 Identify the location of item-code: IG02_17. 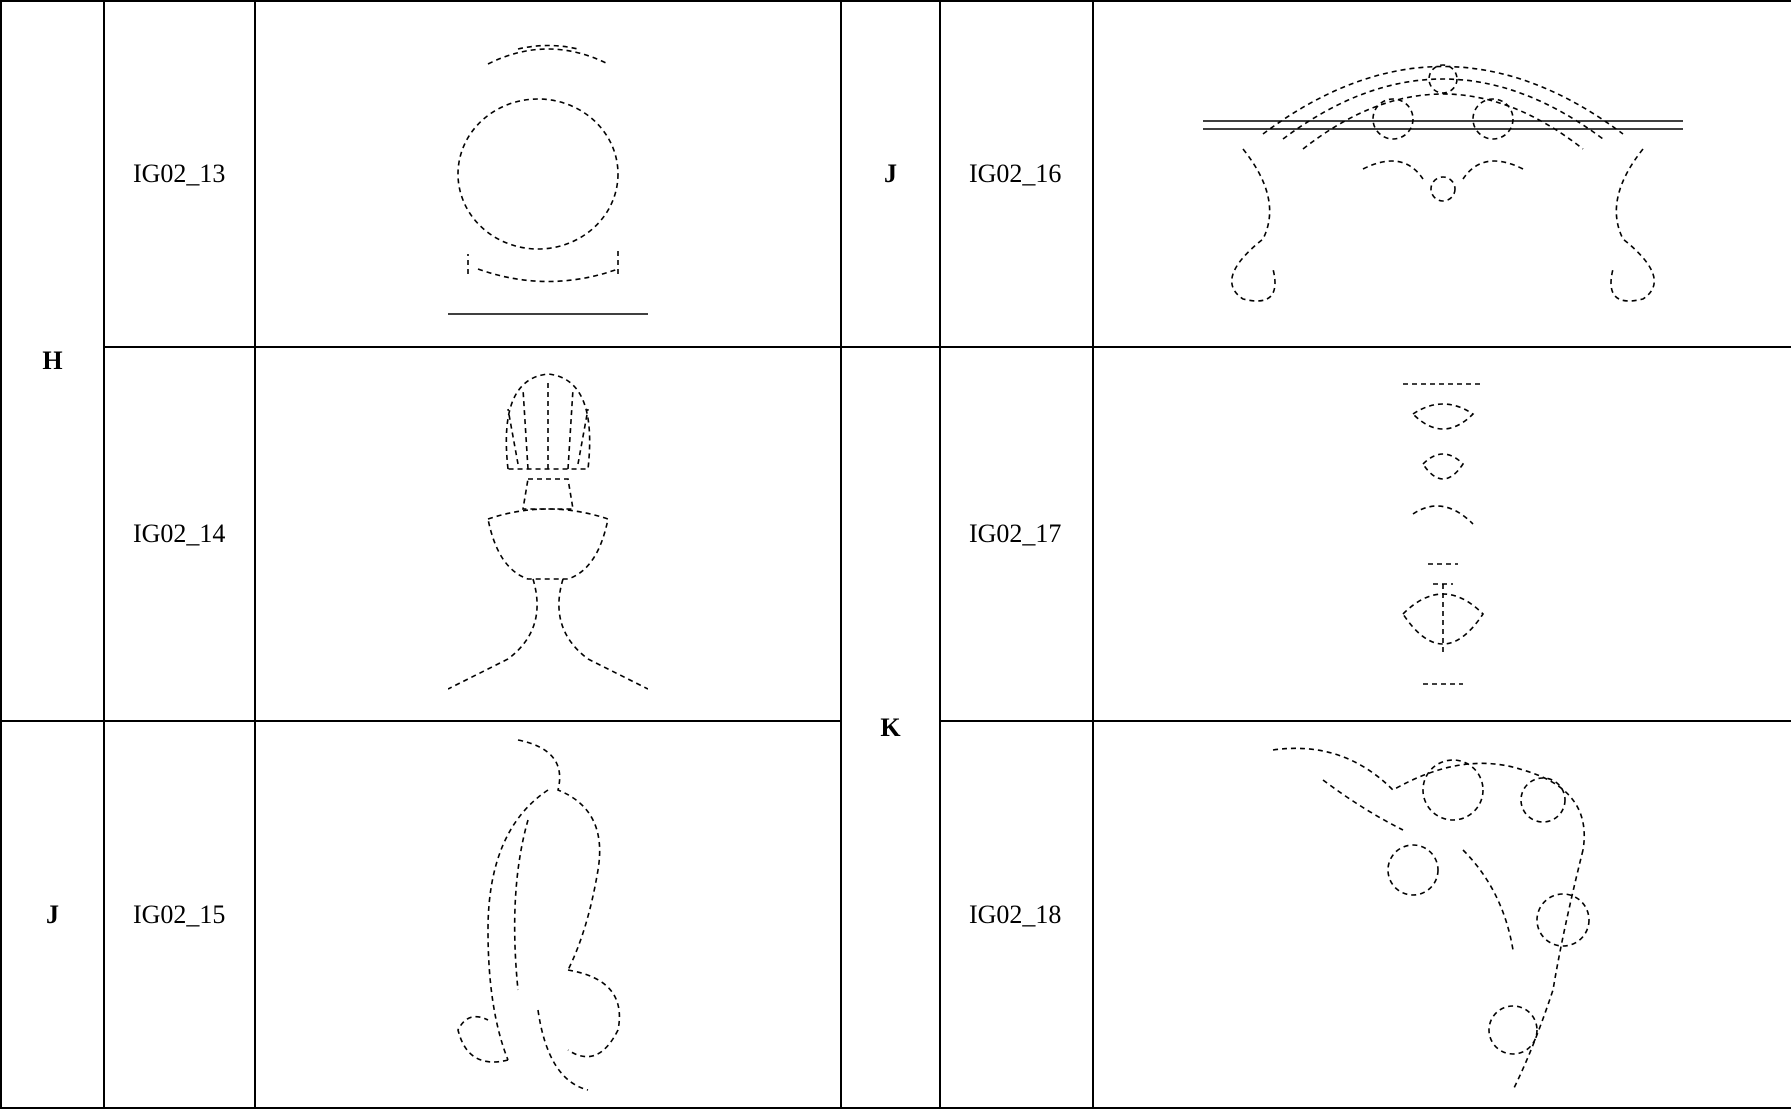
(1016, 534).